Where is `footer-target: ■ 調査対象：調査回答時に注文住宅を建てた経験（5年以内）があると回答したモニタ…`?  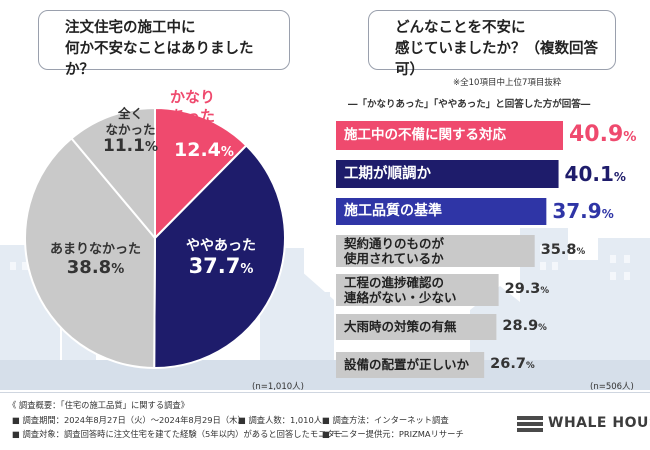 footer-target: ■ 調査対象：調査回答時に注文住宅を建てた経験（5年以内）があると回答したモニタ… is located at coordinates (178, 434).